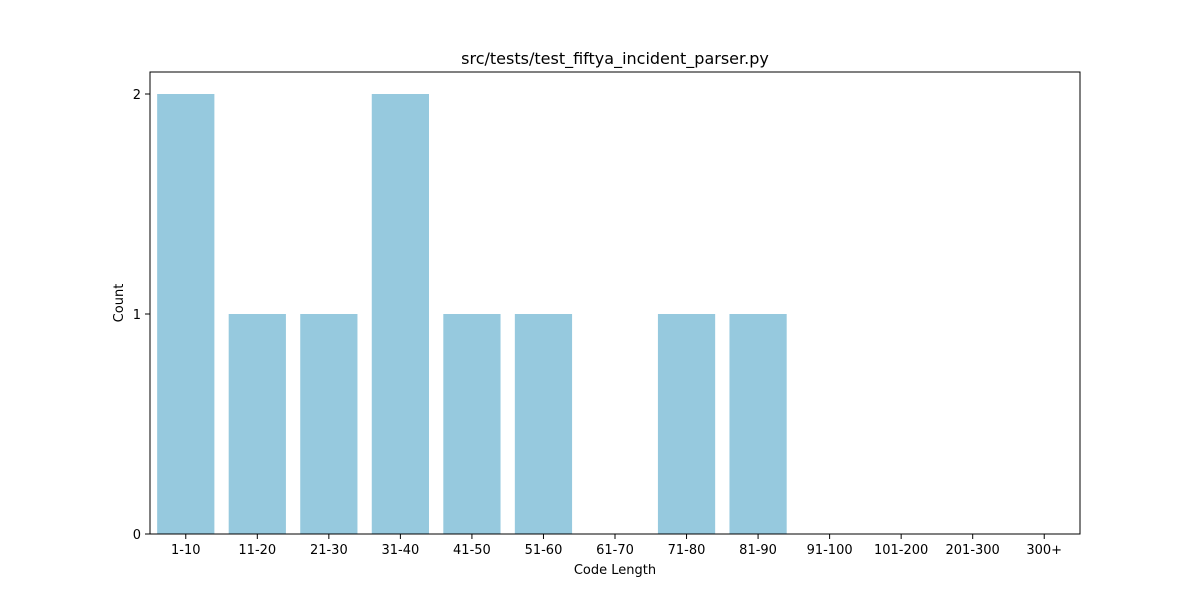  What do you see at coordinates (615, 570) in the screenshot?
I see `x-axis-label: Code Length` at bounding box center [615, 570].